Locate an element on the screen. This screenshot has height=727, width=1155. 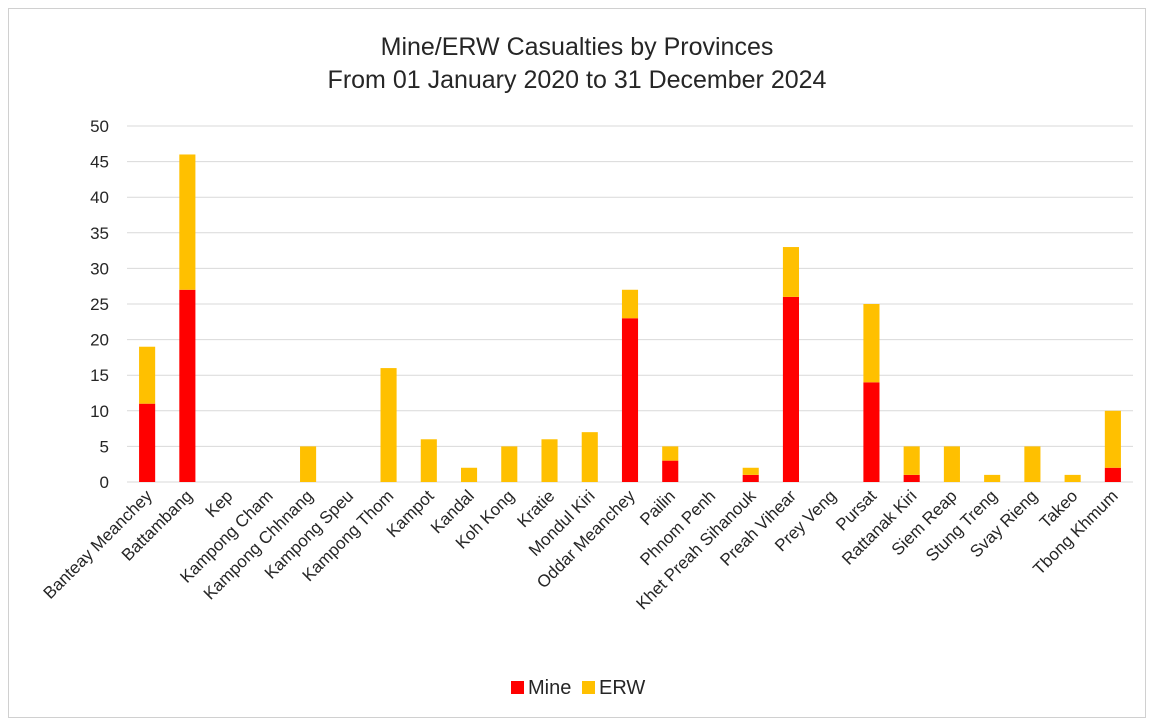
bar-mine-khet-preah-sihanouk is located at coordinates (750, 478).